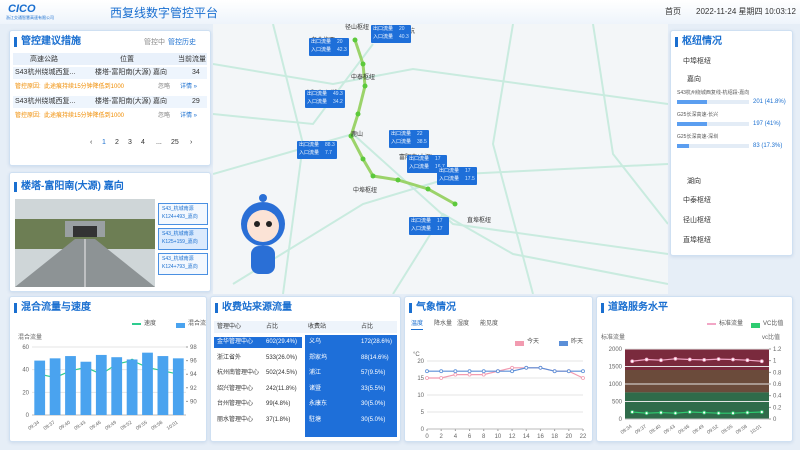  Describe the element at coordinates (229, 327) in the screenshot. I see `column-header: 管理中心` at that location.